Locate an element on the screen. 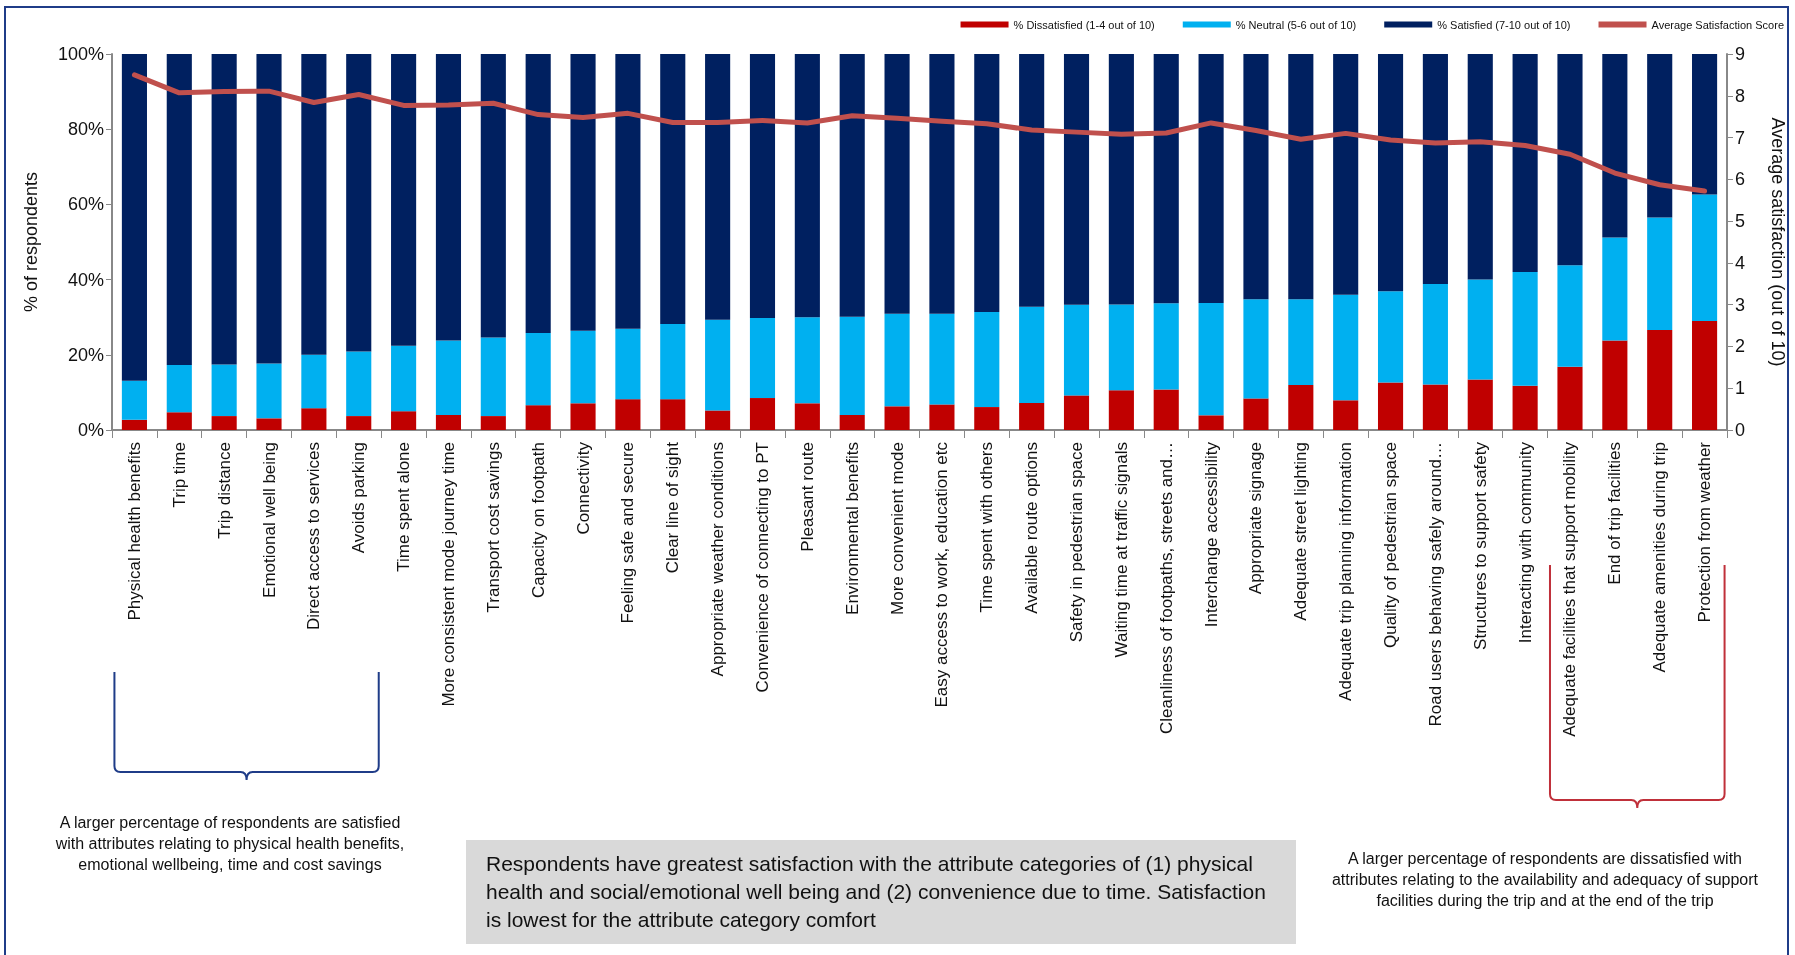 Image resolution: width=1795 pixels, height=955 pixels. x-tick-label: Structures to support safety is located at coordinates (1480, 545).